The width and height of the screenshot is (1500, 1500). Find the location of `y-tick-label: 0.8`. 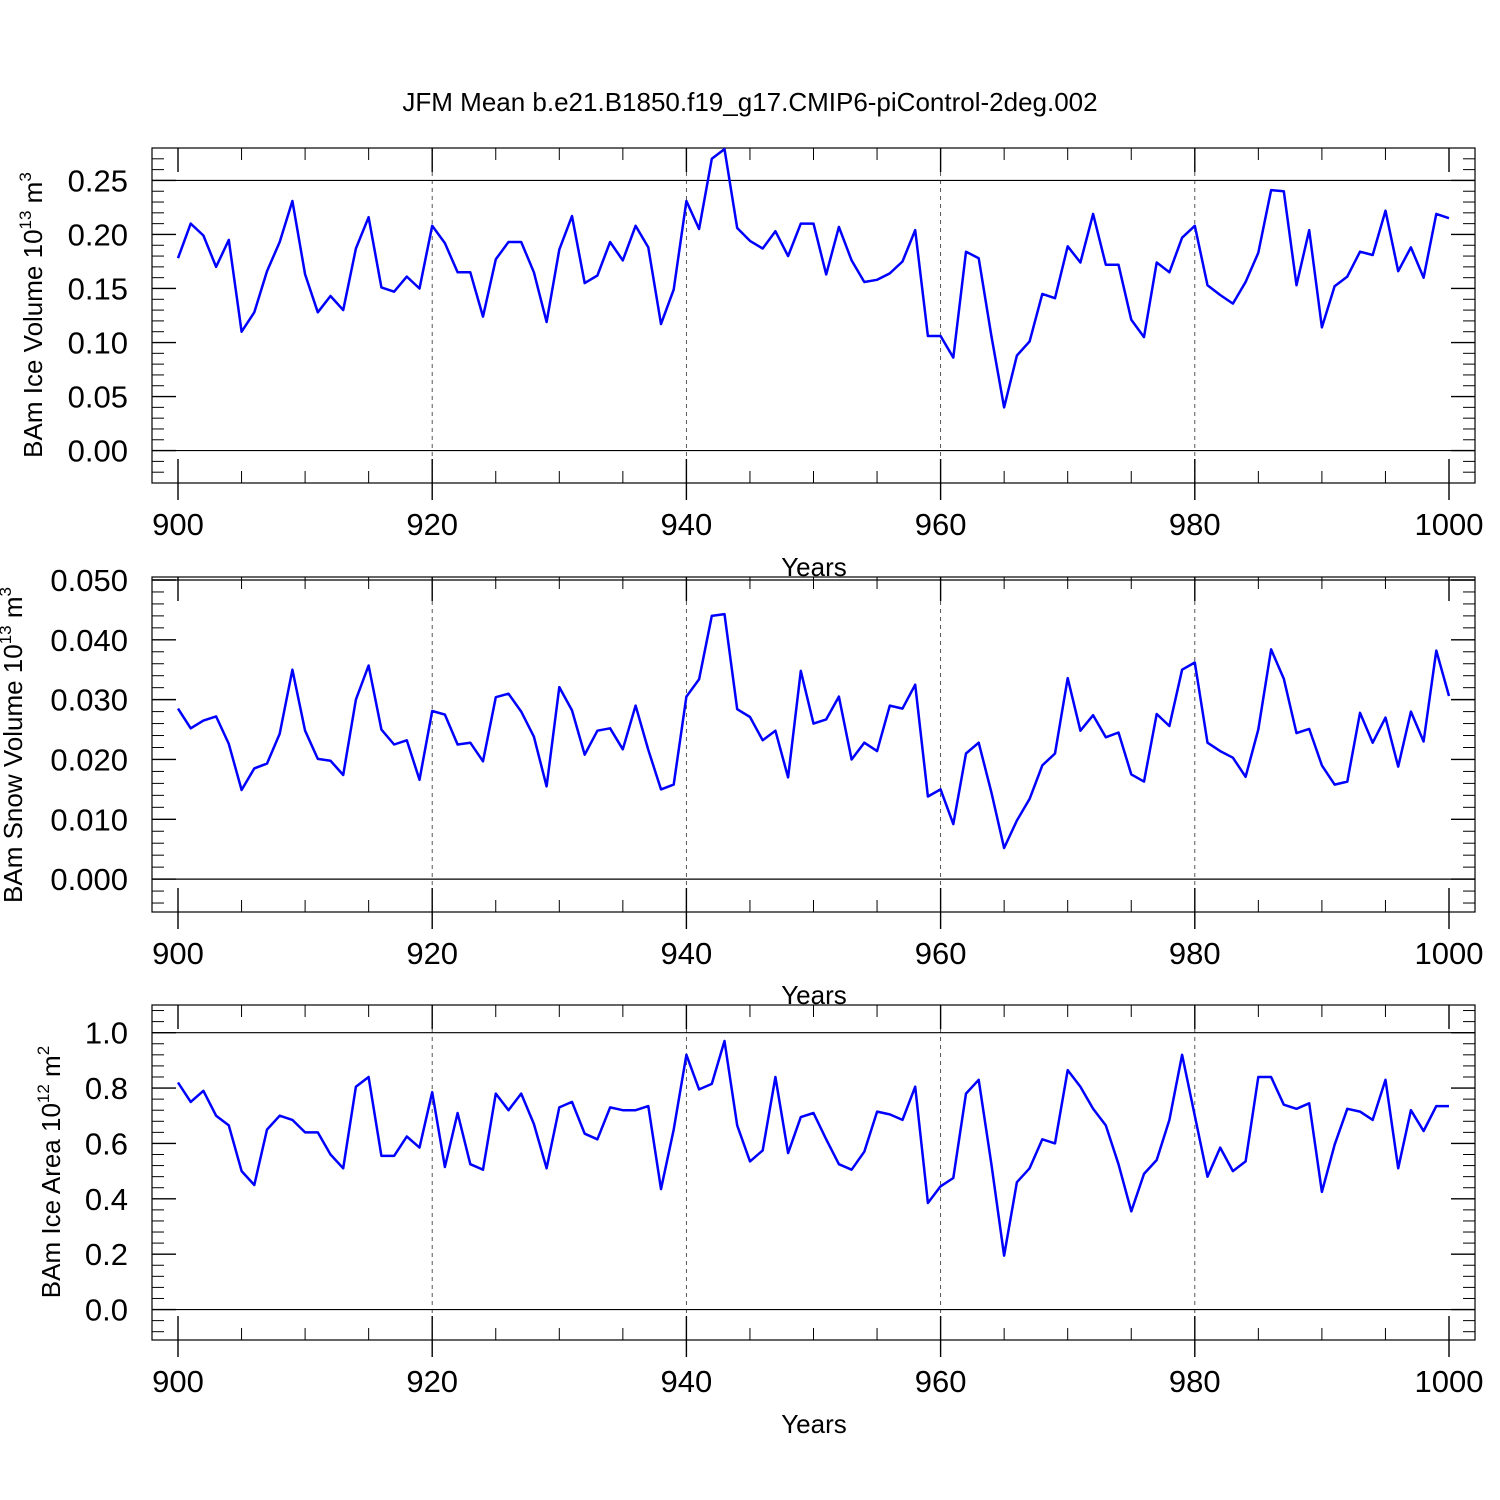

y-tick-label: 0.8 is located at coordinates (106, 1088).